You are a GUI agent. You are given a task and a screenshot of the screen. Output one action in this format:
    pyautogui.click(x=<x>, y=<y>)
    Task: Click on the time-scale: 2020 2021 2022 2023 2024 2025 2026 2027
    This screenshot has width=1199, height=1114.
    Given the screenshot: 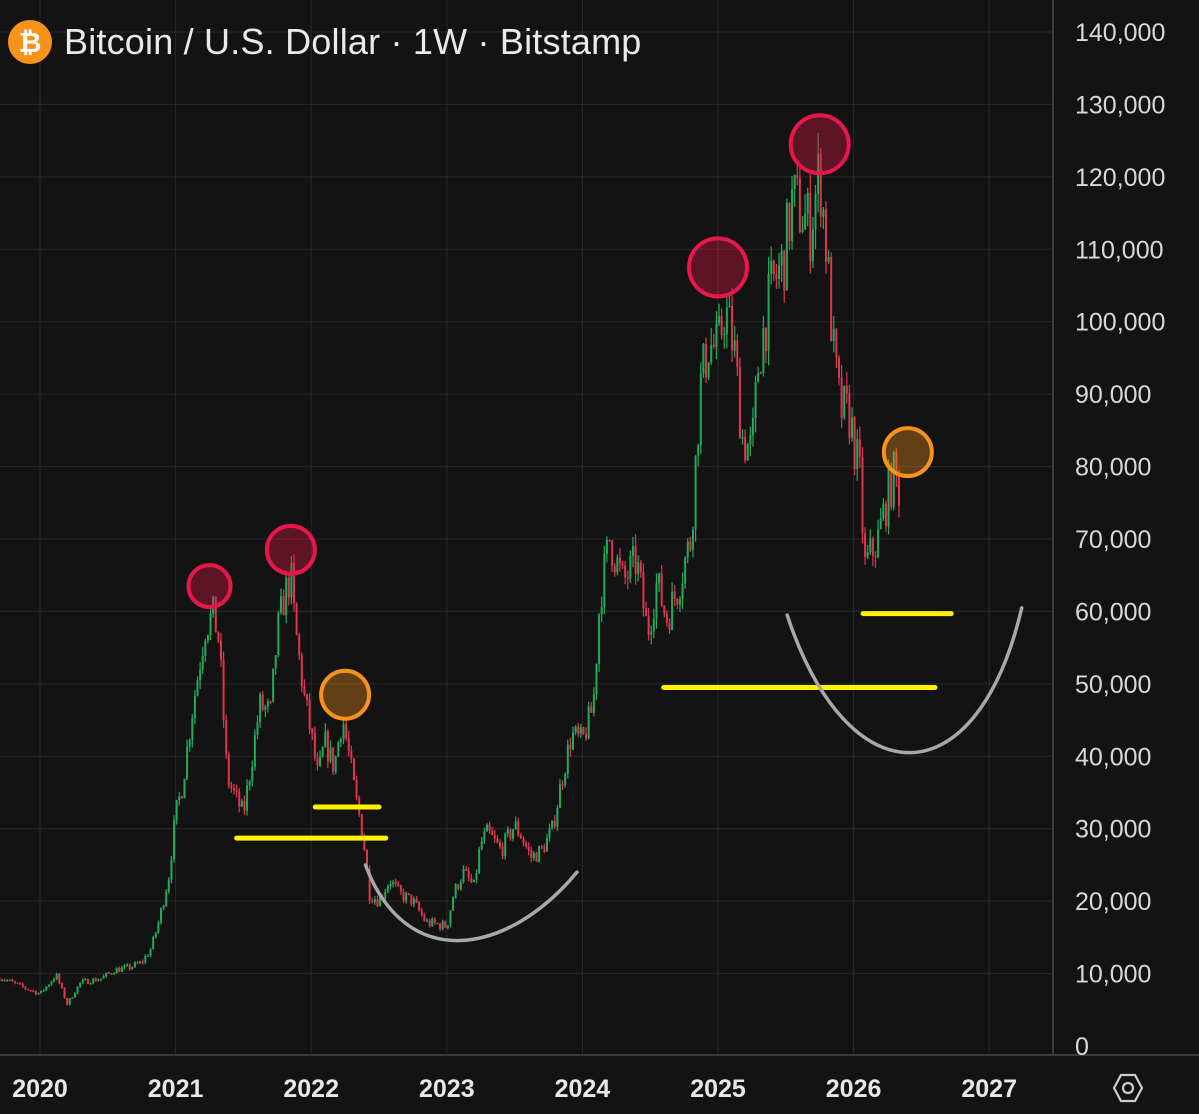 What is the action you would take?
    pyautogui.click(x=514, y=1089)
    